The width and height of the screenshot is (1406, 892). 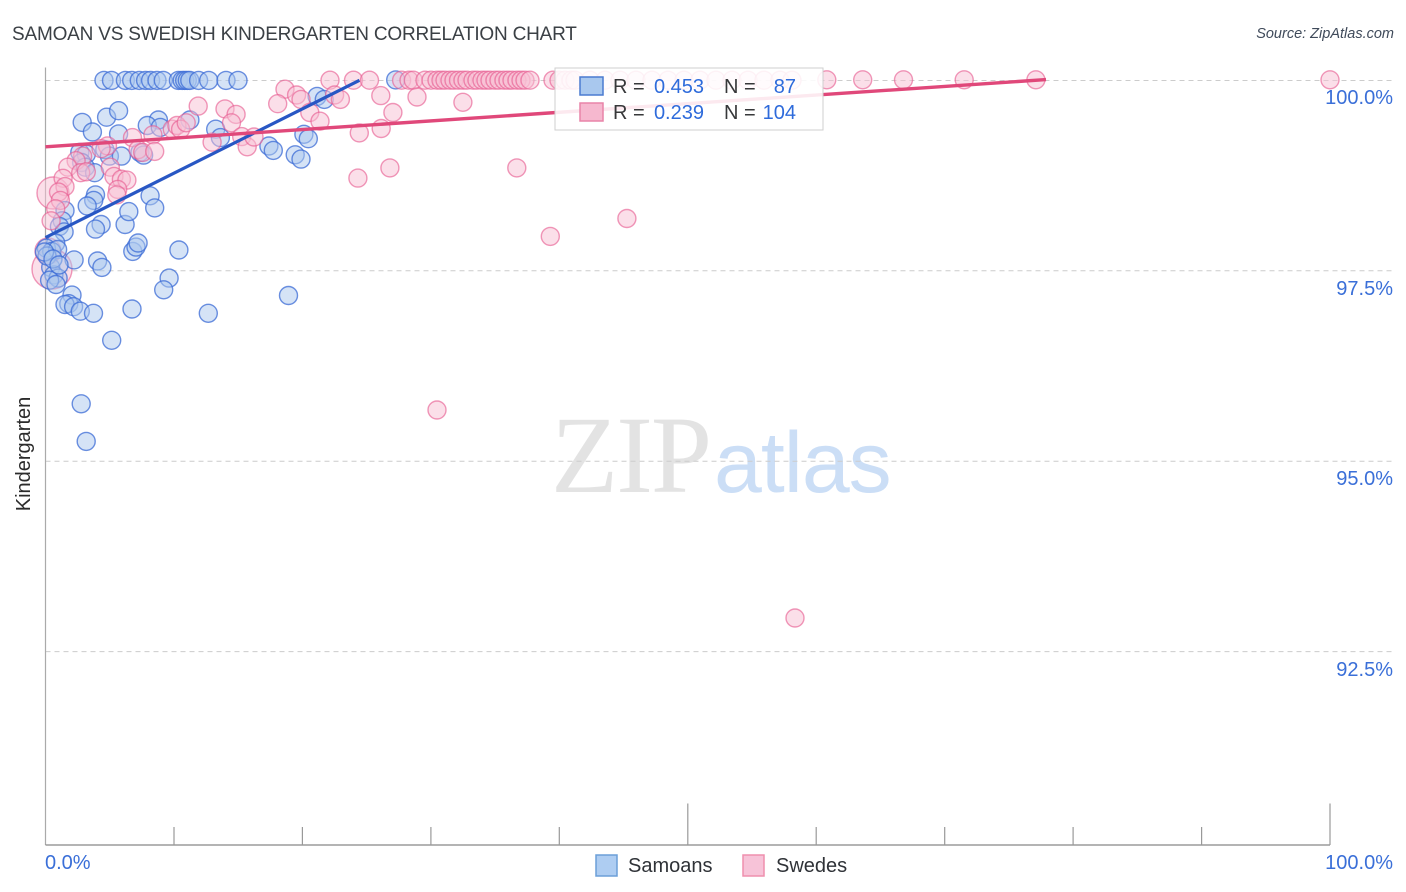 I want to click on svg-text: ZIP, so click(x=630, y=455).